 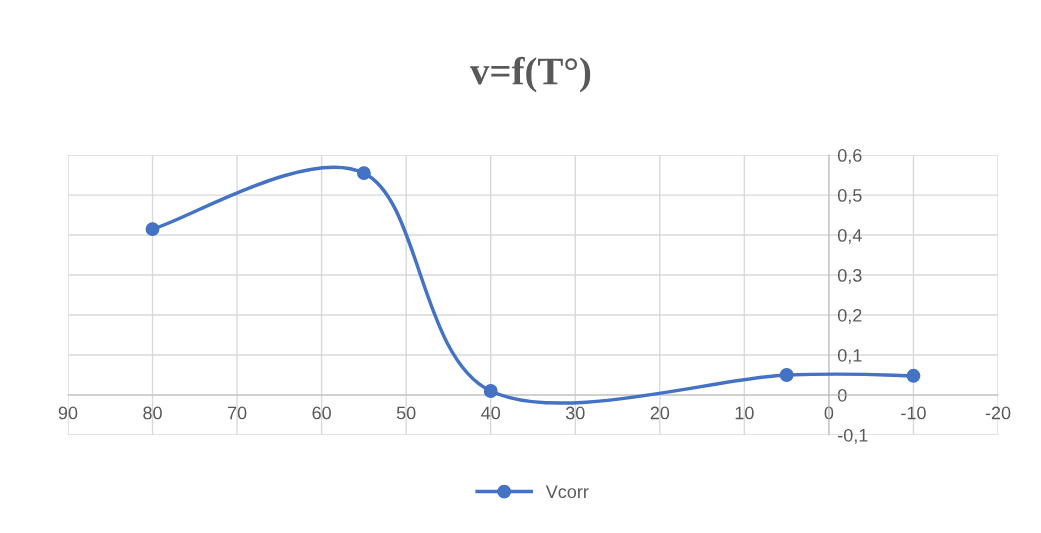 I want to click on x-tick-label: 50, so click(x=406, y=413).